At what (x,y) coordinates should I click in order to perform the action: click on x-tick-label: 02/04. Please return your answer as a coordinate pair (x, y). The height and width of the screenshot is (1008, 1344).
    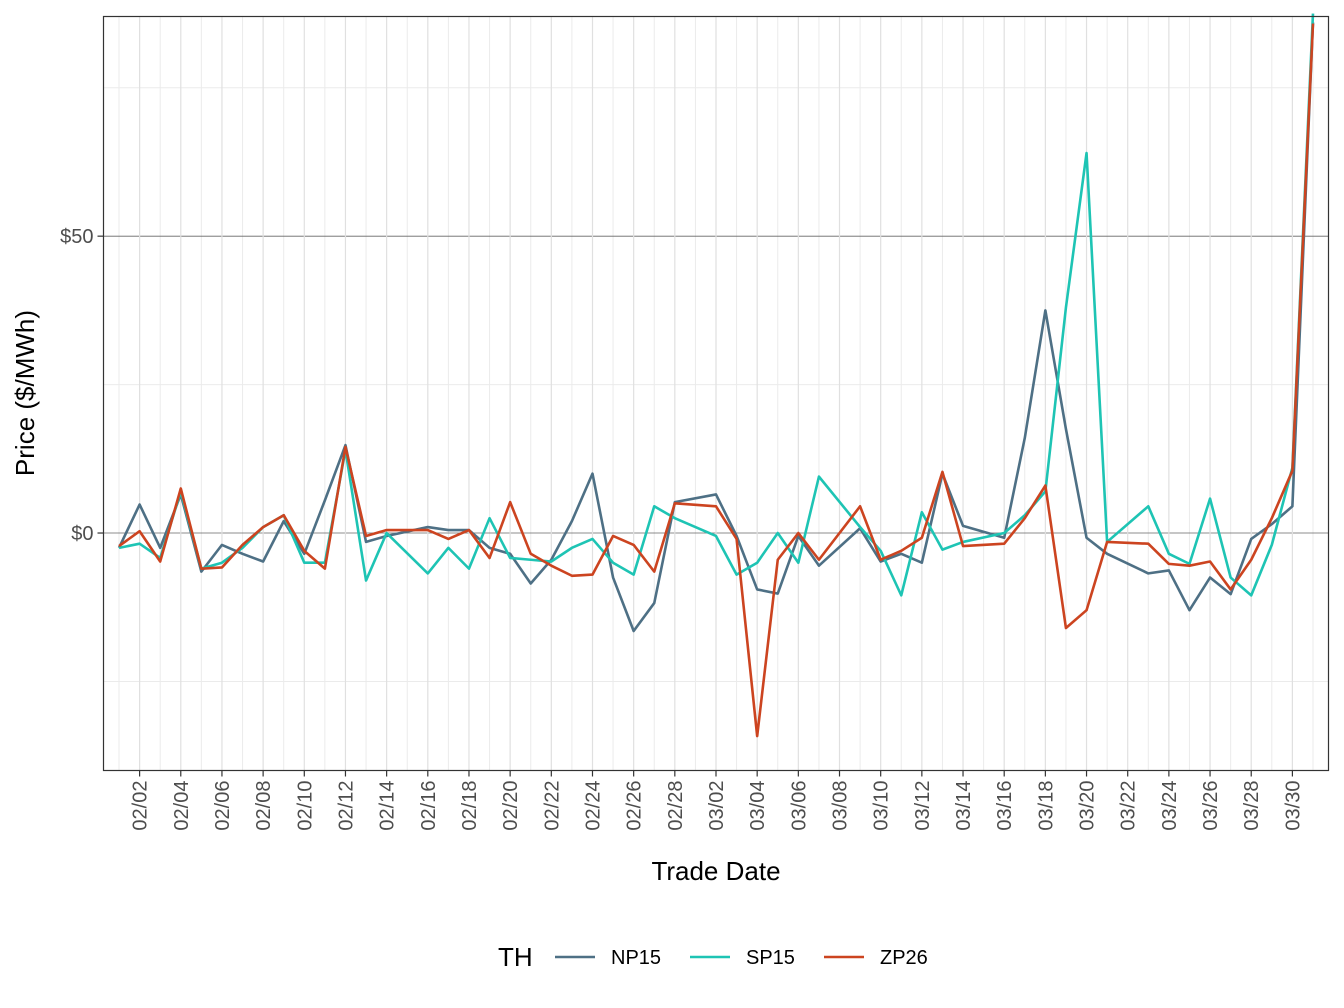
    Looking at the image, I should click on (182, 806).